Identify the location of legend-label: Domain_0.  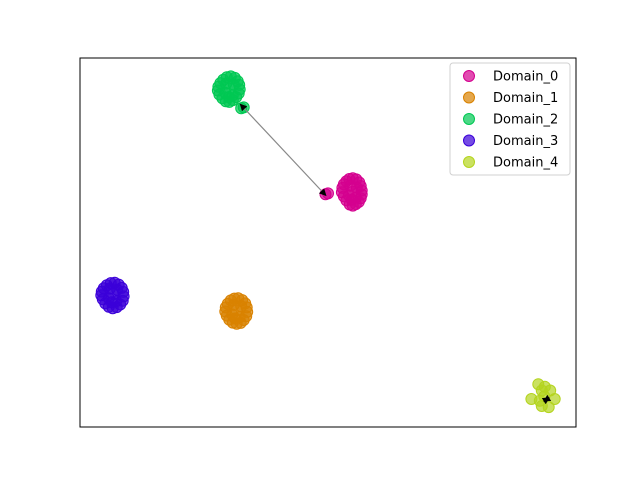
(525, 77).